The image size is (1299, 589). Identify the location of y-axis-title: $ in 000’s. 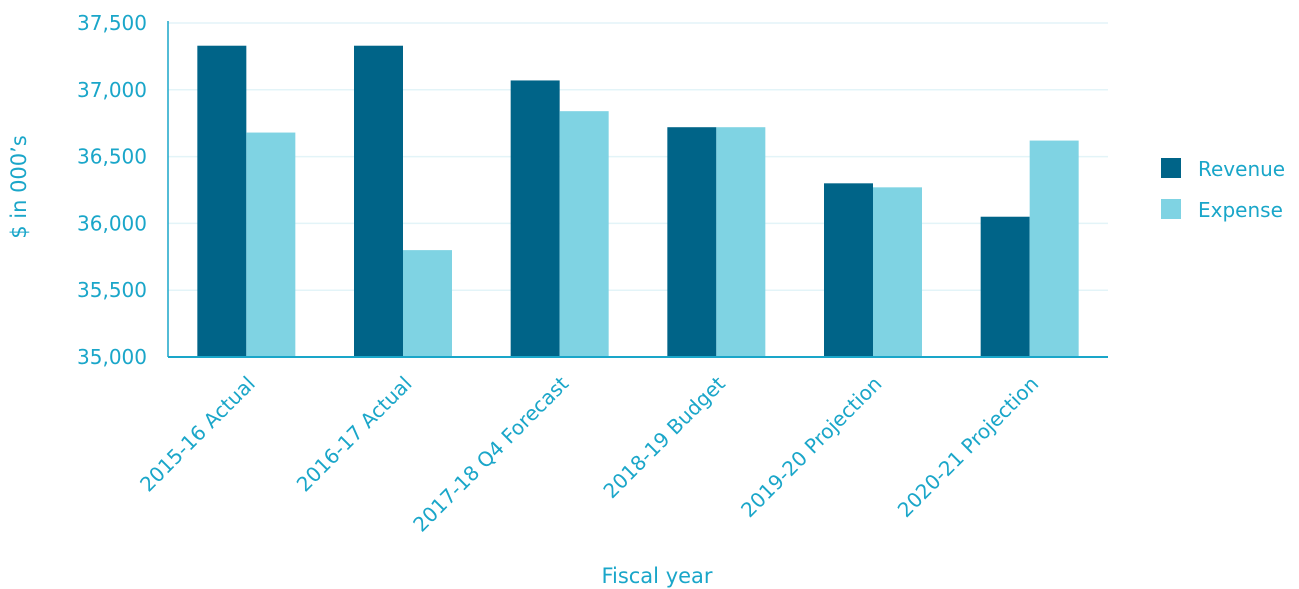
(19, 187).